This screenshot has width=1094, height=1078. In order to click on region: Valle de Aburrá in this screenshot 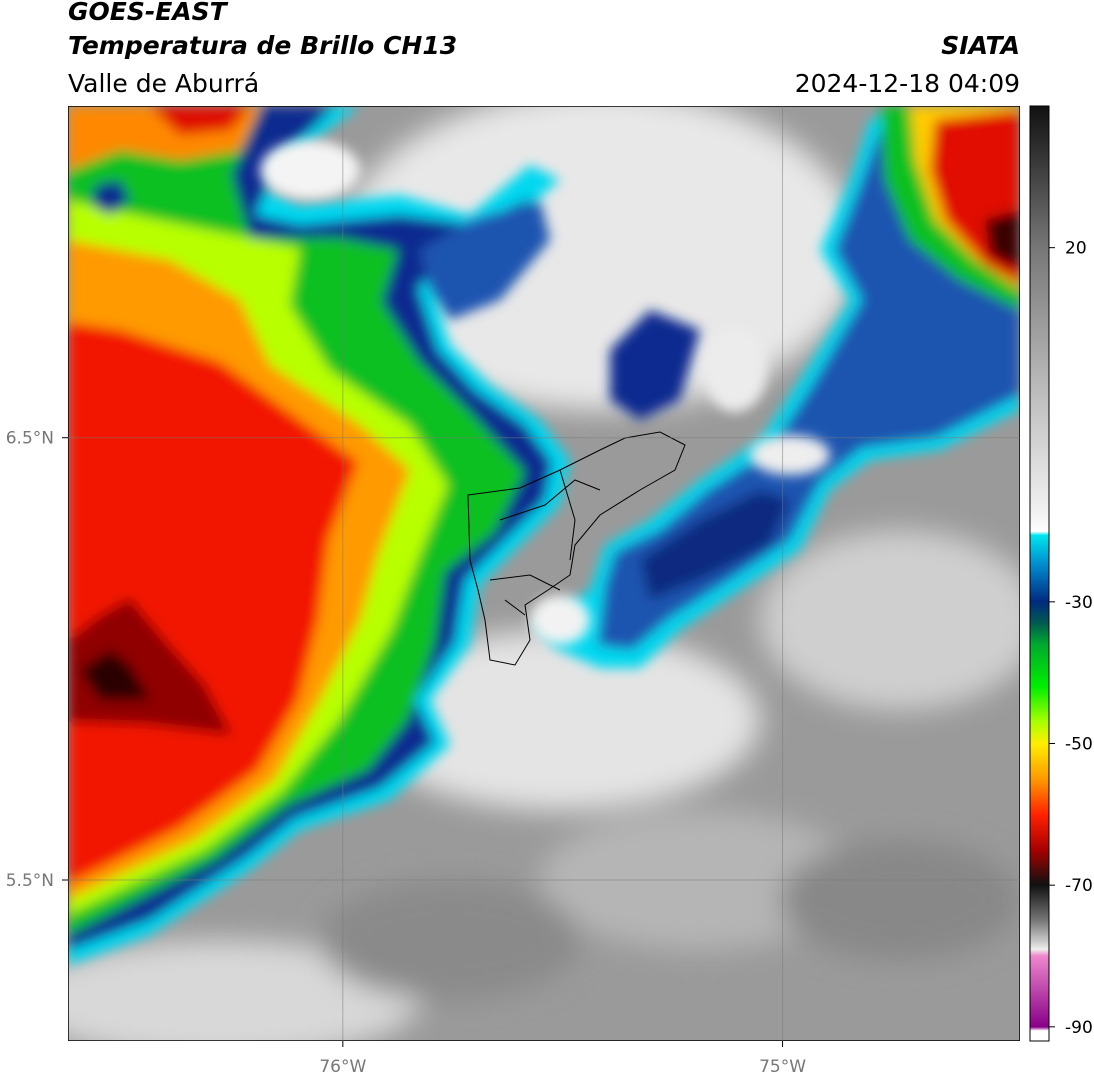, I will do `click(163, 83)`.